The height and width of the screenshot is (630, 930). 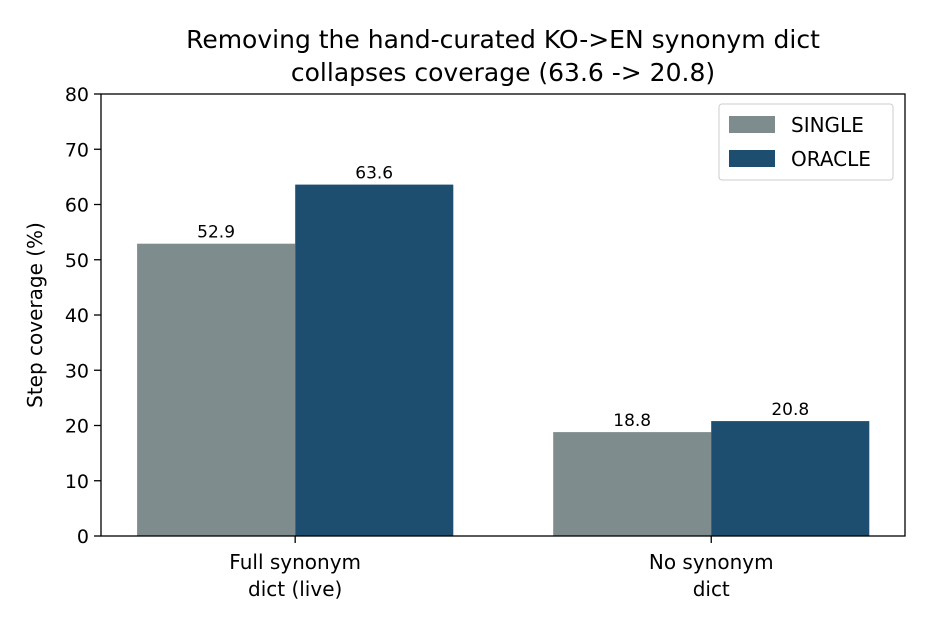 What do you see at coordinates (77, 206) in the screenshot?
I see `y-tick-label-60: 60` at bounding box center [77, 206].